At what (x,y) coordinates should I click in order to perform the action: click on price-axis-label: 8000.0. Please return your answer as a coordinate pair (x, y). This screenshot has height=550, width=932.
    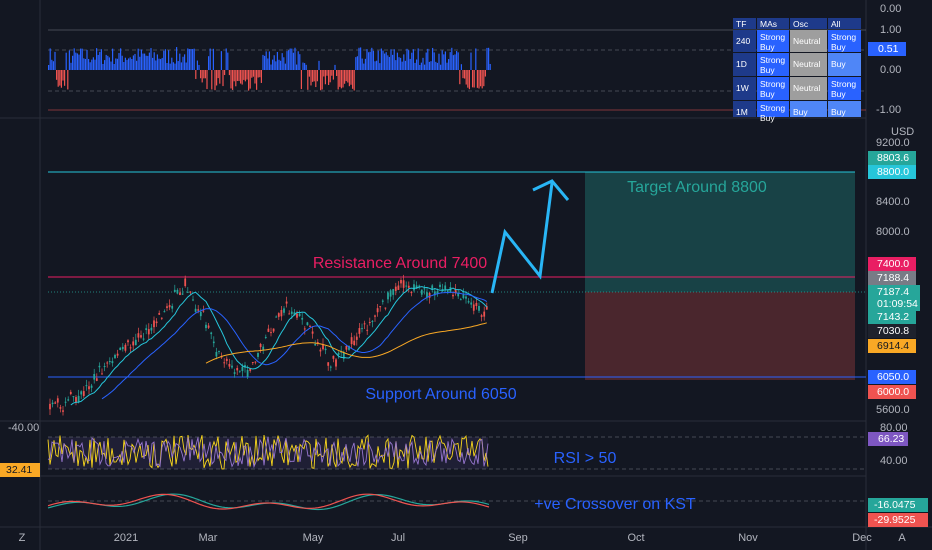
    Looking at the image, I should click on (893, 232).